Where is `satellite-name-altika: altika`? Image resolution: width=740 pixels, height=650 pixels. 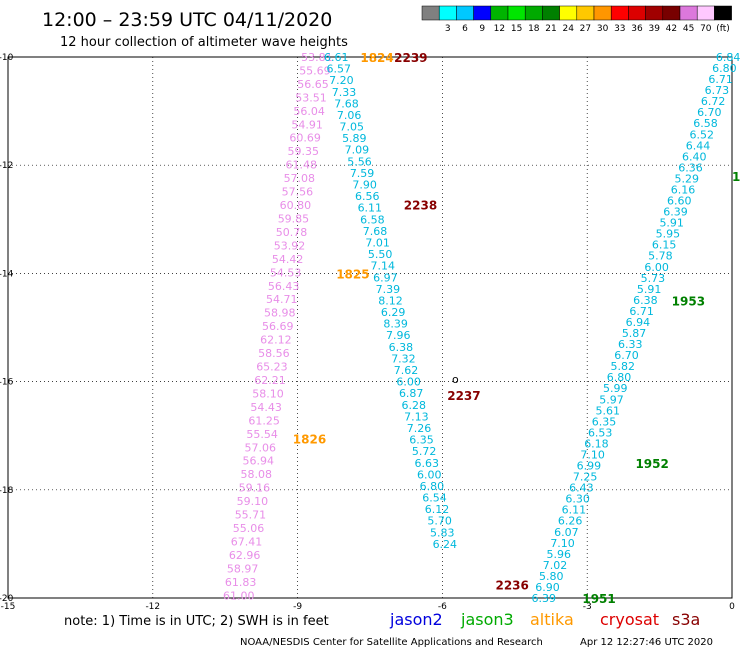 satellite-name-altika: altika is located at coordinates (552, 619).